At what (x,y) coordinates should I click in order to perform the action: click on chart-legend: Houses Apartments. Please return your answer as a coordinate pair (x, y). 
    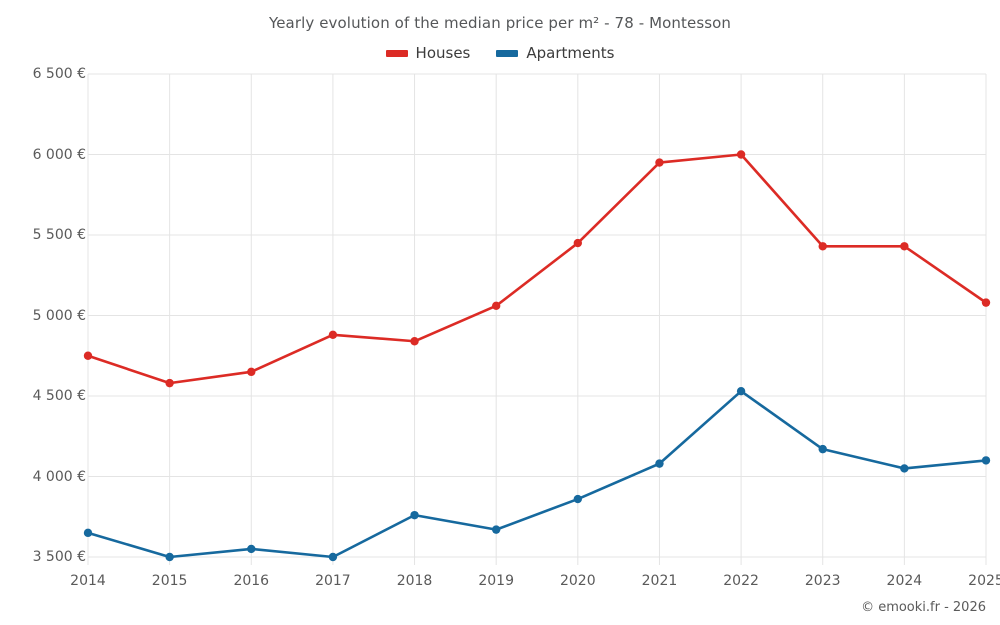
    Looking at the image, I should click on (500, 53).